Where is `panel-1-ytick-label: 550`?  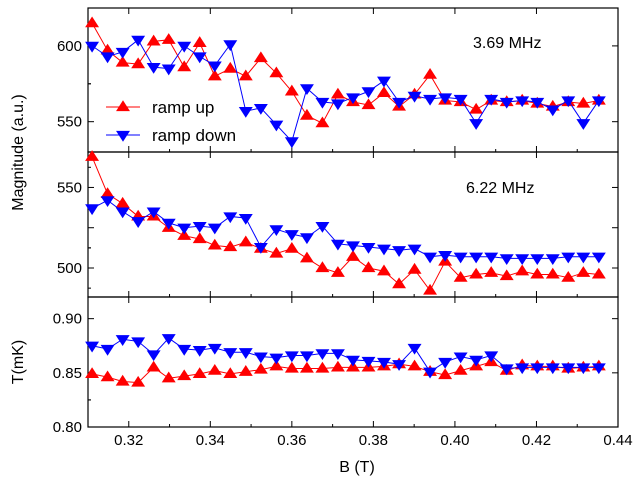 panel-1-ytick-label: 550 is located at coordinates (69, 122).